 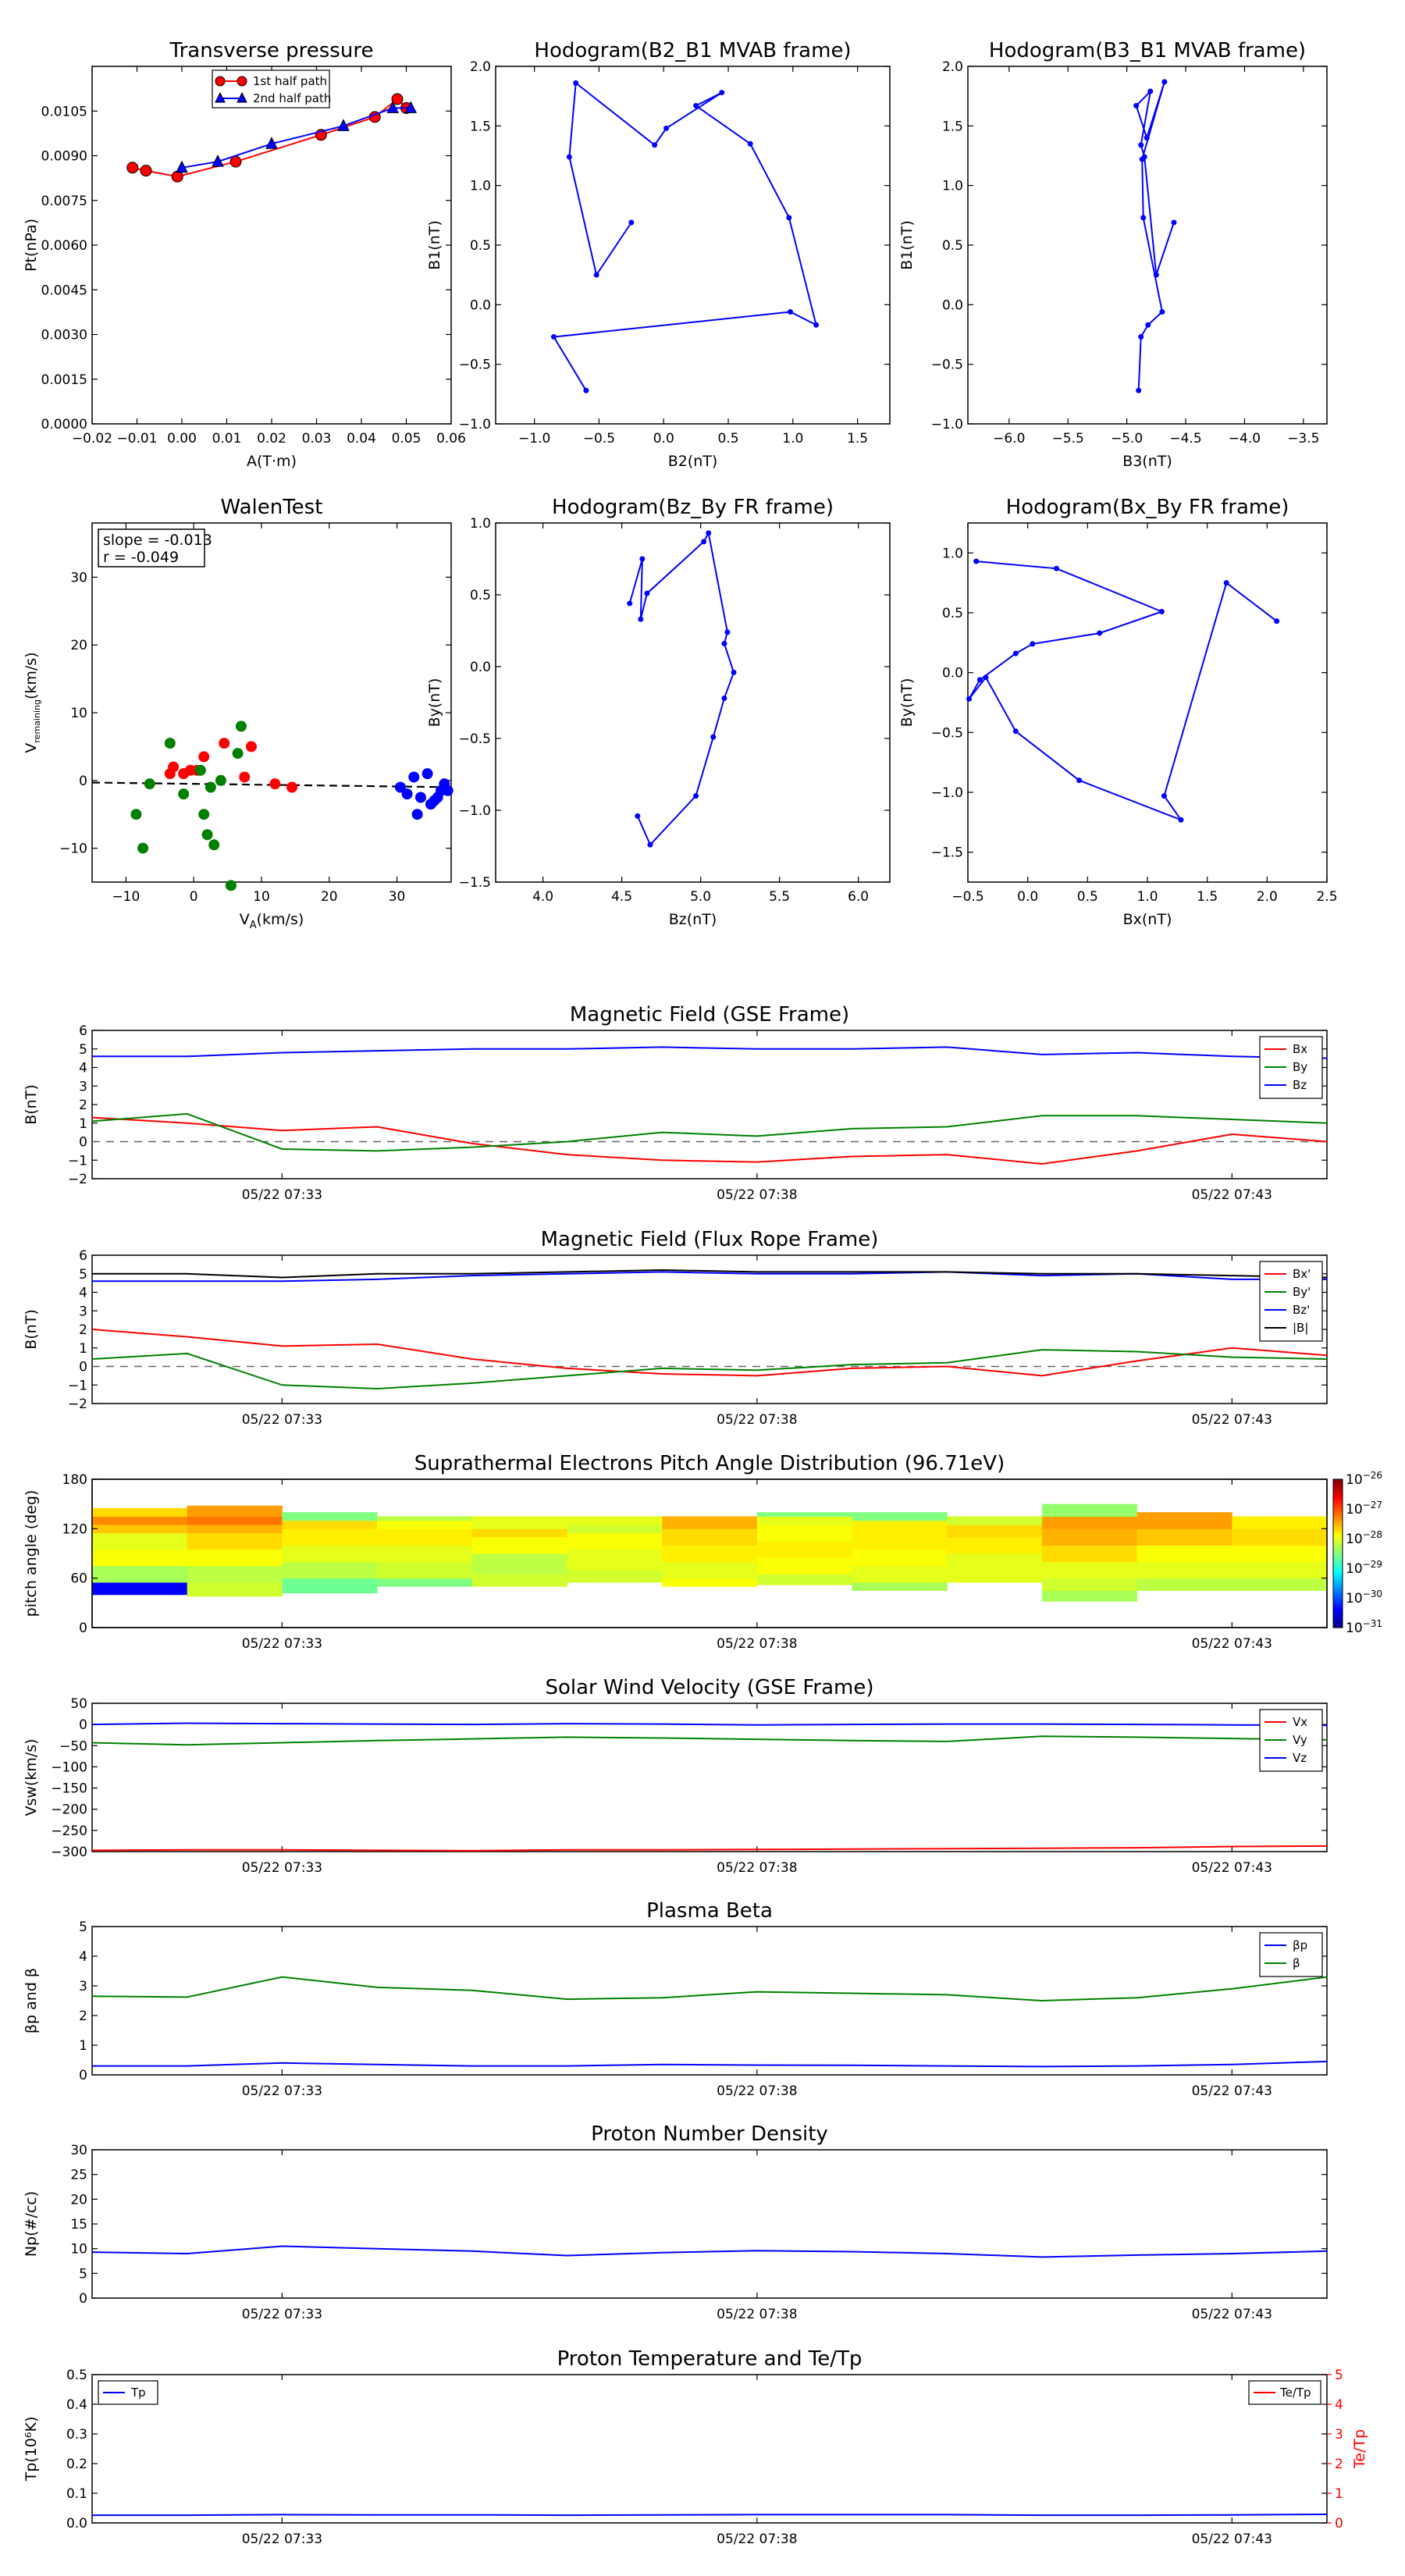 What do you see at coordinates (1360, 2449) in the screenshot?
I see `te-tp-ylabel: Te/Tp` at bounding box center [1360, 2449].